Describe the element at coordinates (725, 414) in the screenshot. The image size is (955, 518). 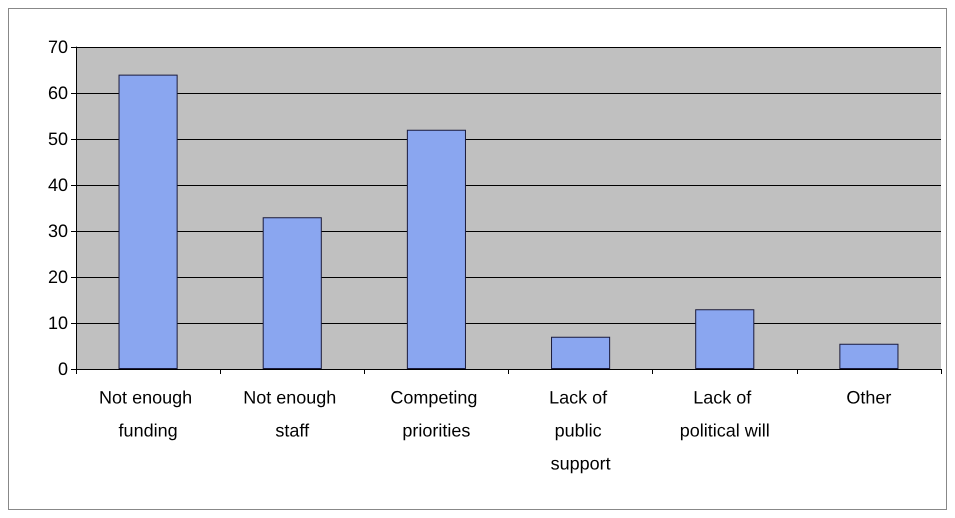
I see `x-tick-label: Lack of political will` at that location.